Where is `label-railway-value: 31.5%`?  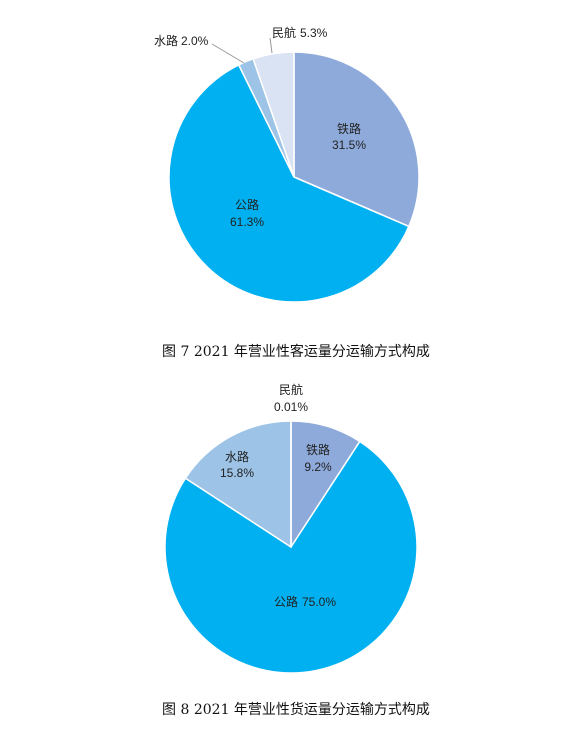 label-railway-value: 31.5% is located at coordinates (349, 145).